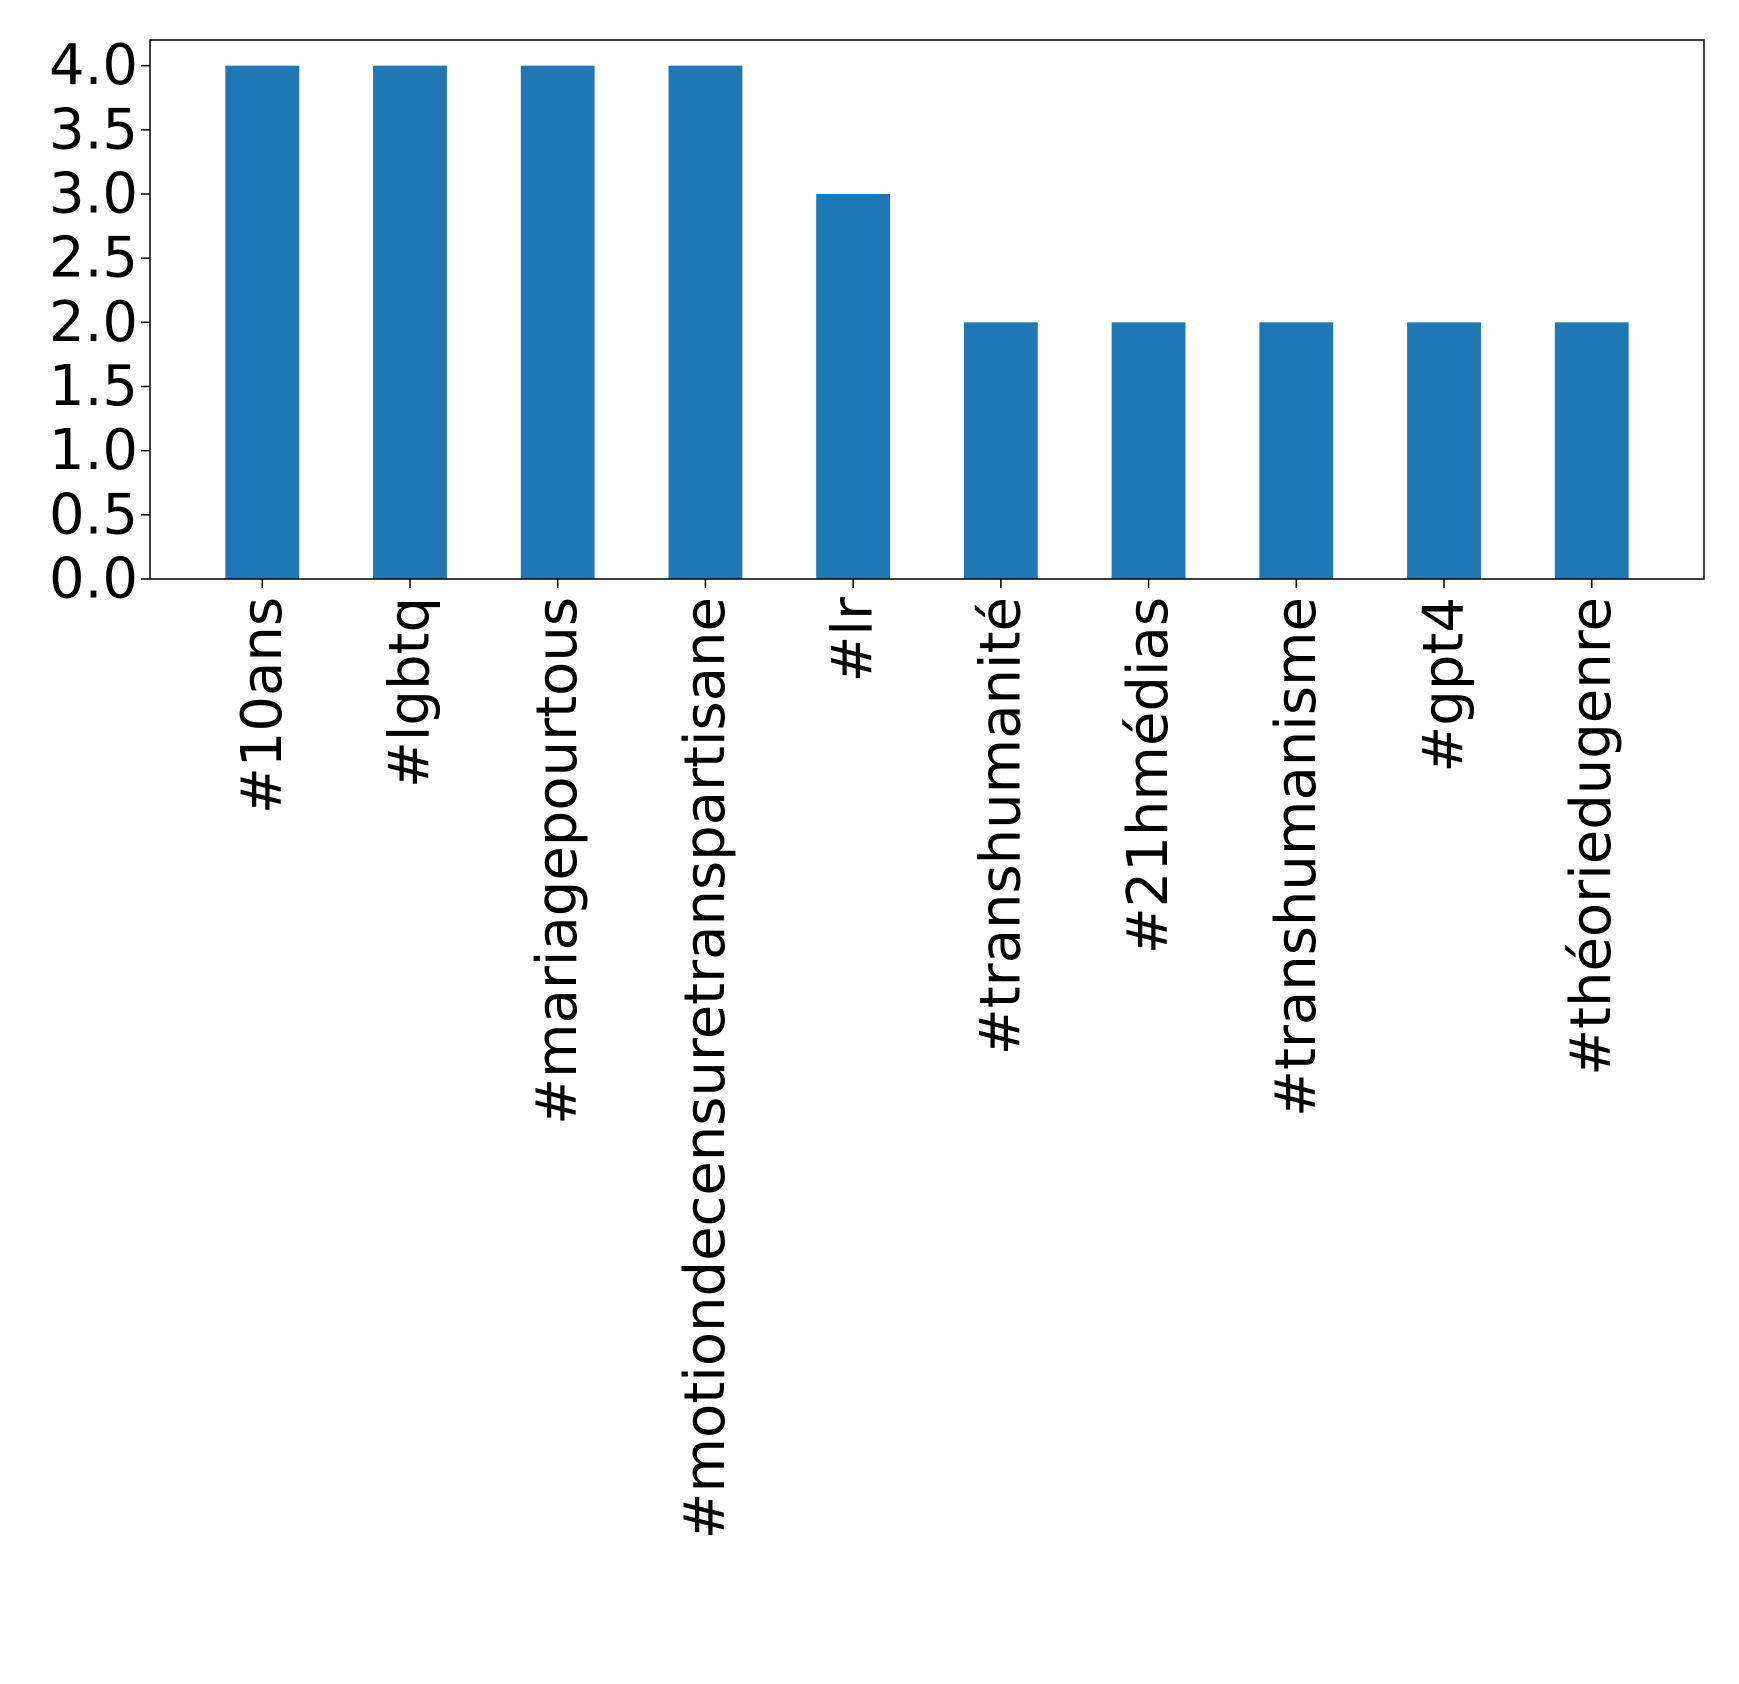 This screenshot has height=1684, width=1739. Describe the element at coordinates (93, 450) in the screenshot. I see `y-tick-label: 1.0` at that location.